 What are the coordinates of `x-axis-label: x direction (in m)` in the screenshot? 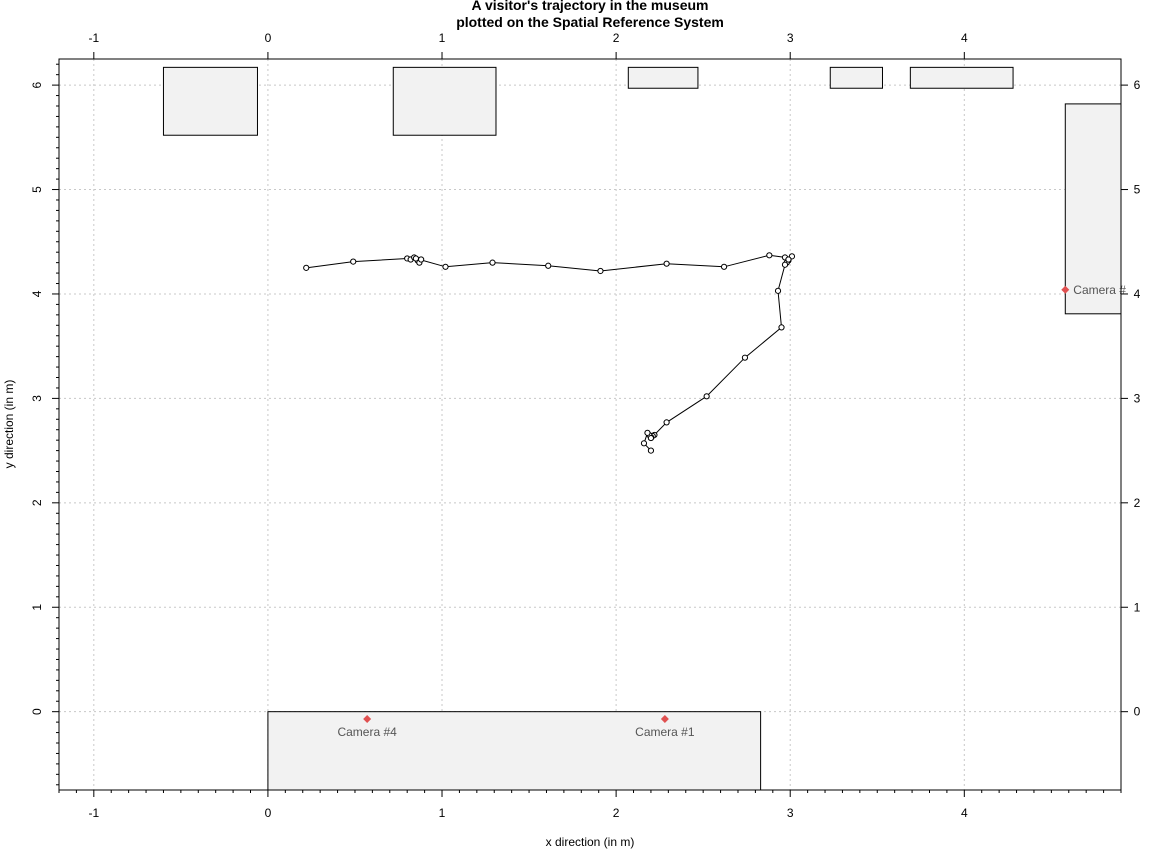 It's located at (590, 842).